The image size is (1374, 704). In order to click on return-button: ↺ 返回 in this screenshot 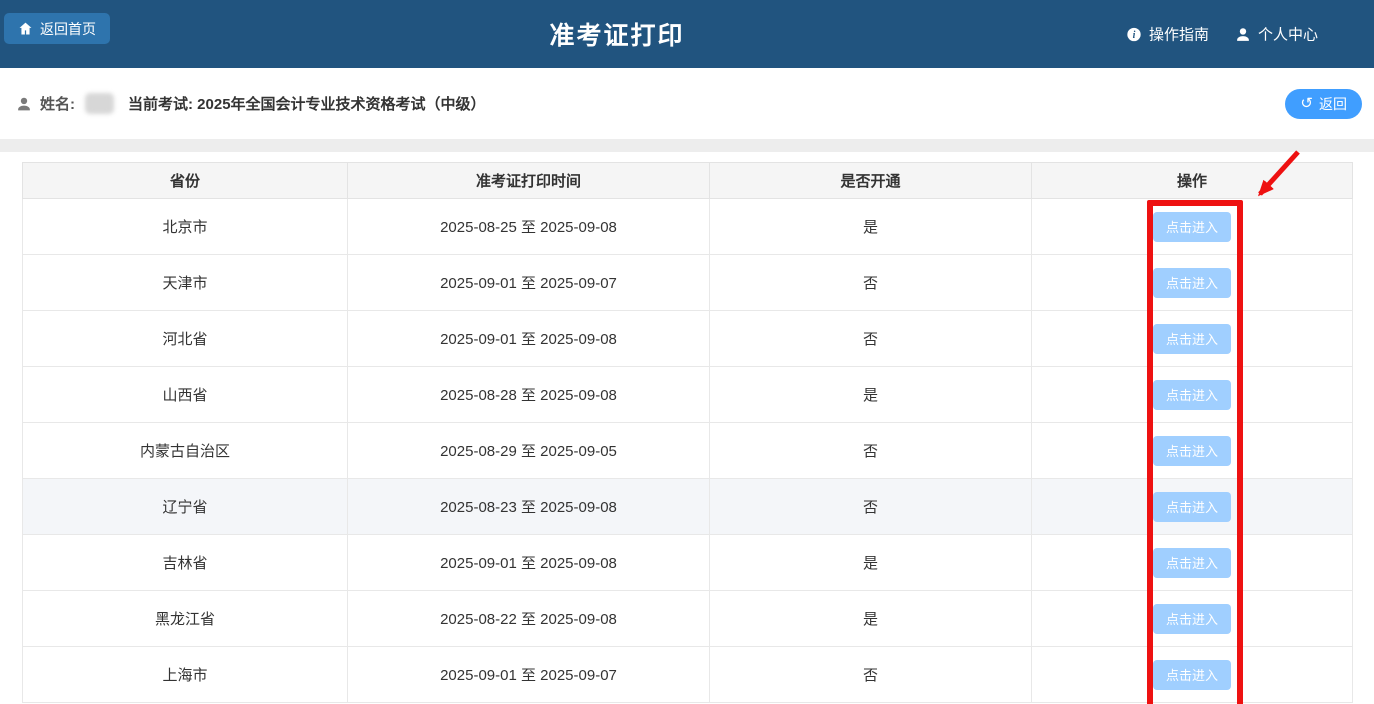, I will do `click(1323, 103)`.